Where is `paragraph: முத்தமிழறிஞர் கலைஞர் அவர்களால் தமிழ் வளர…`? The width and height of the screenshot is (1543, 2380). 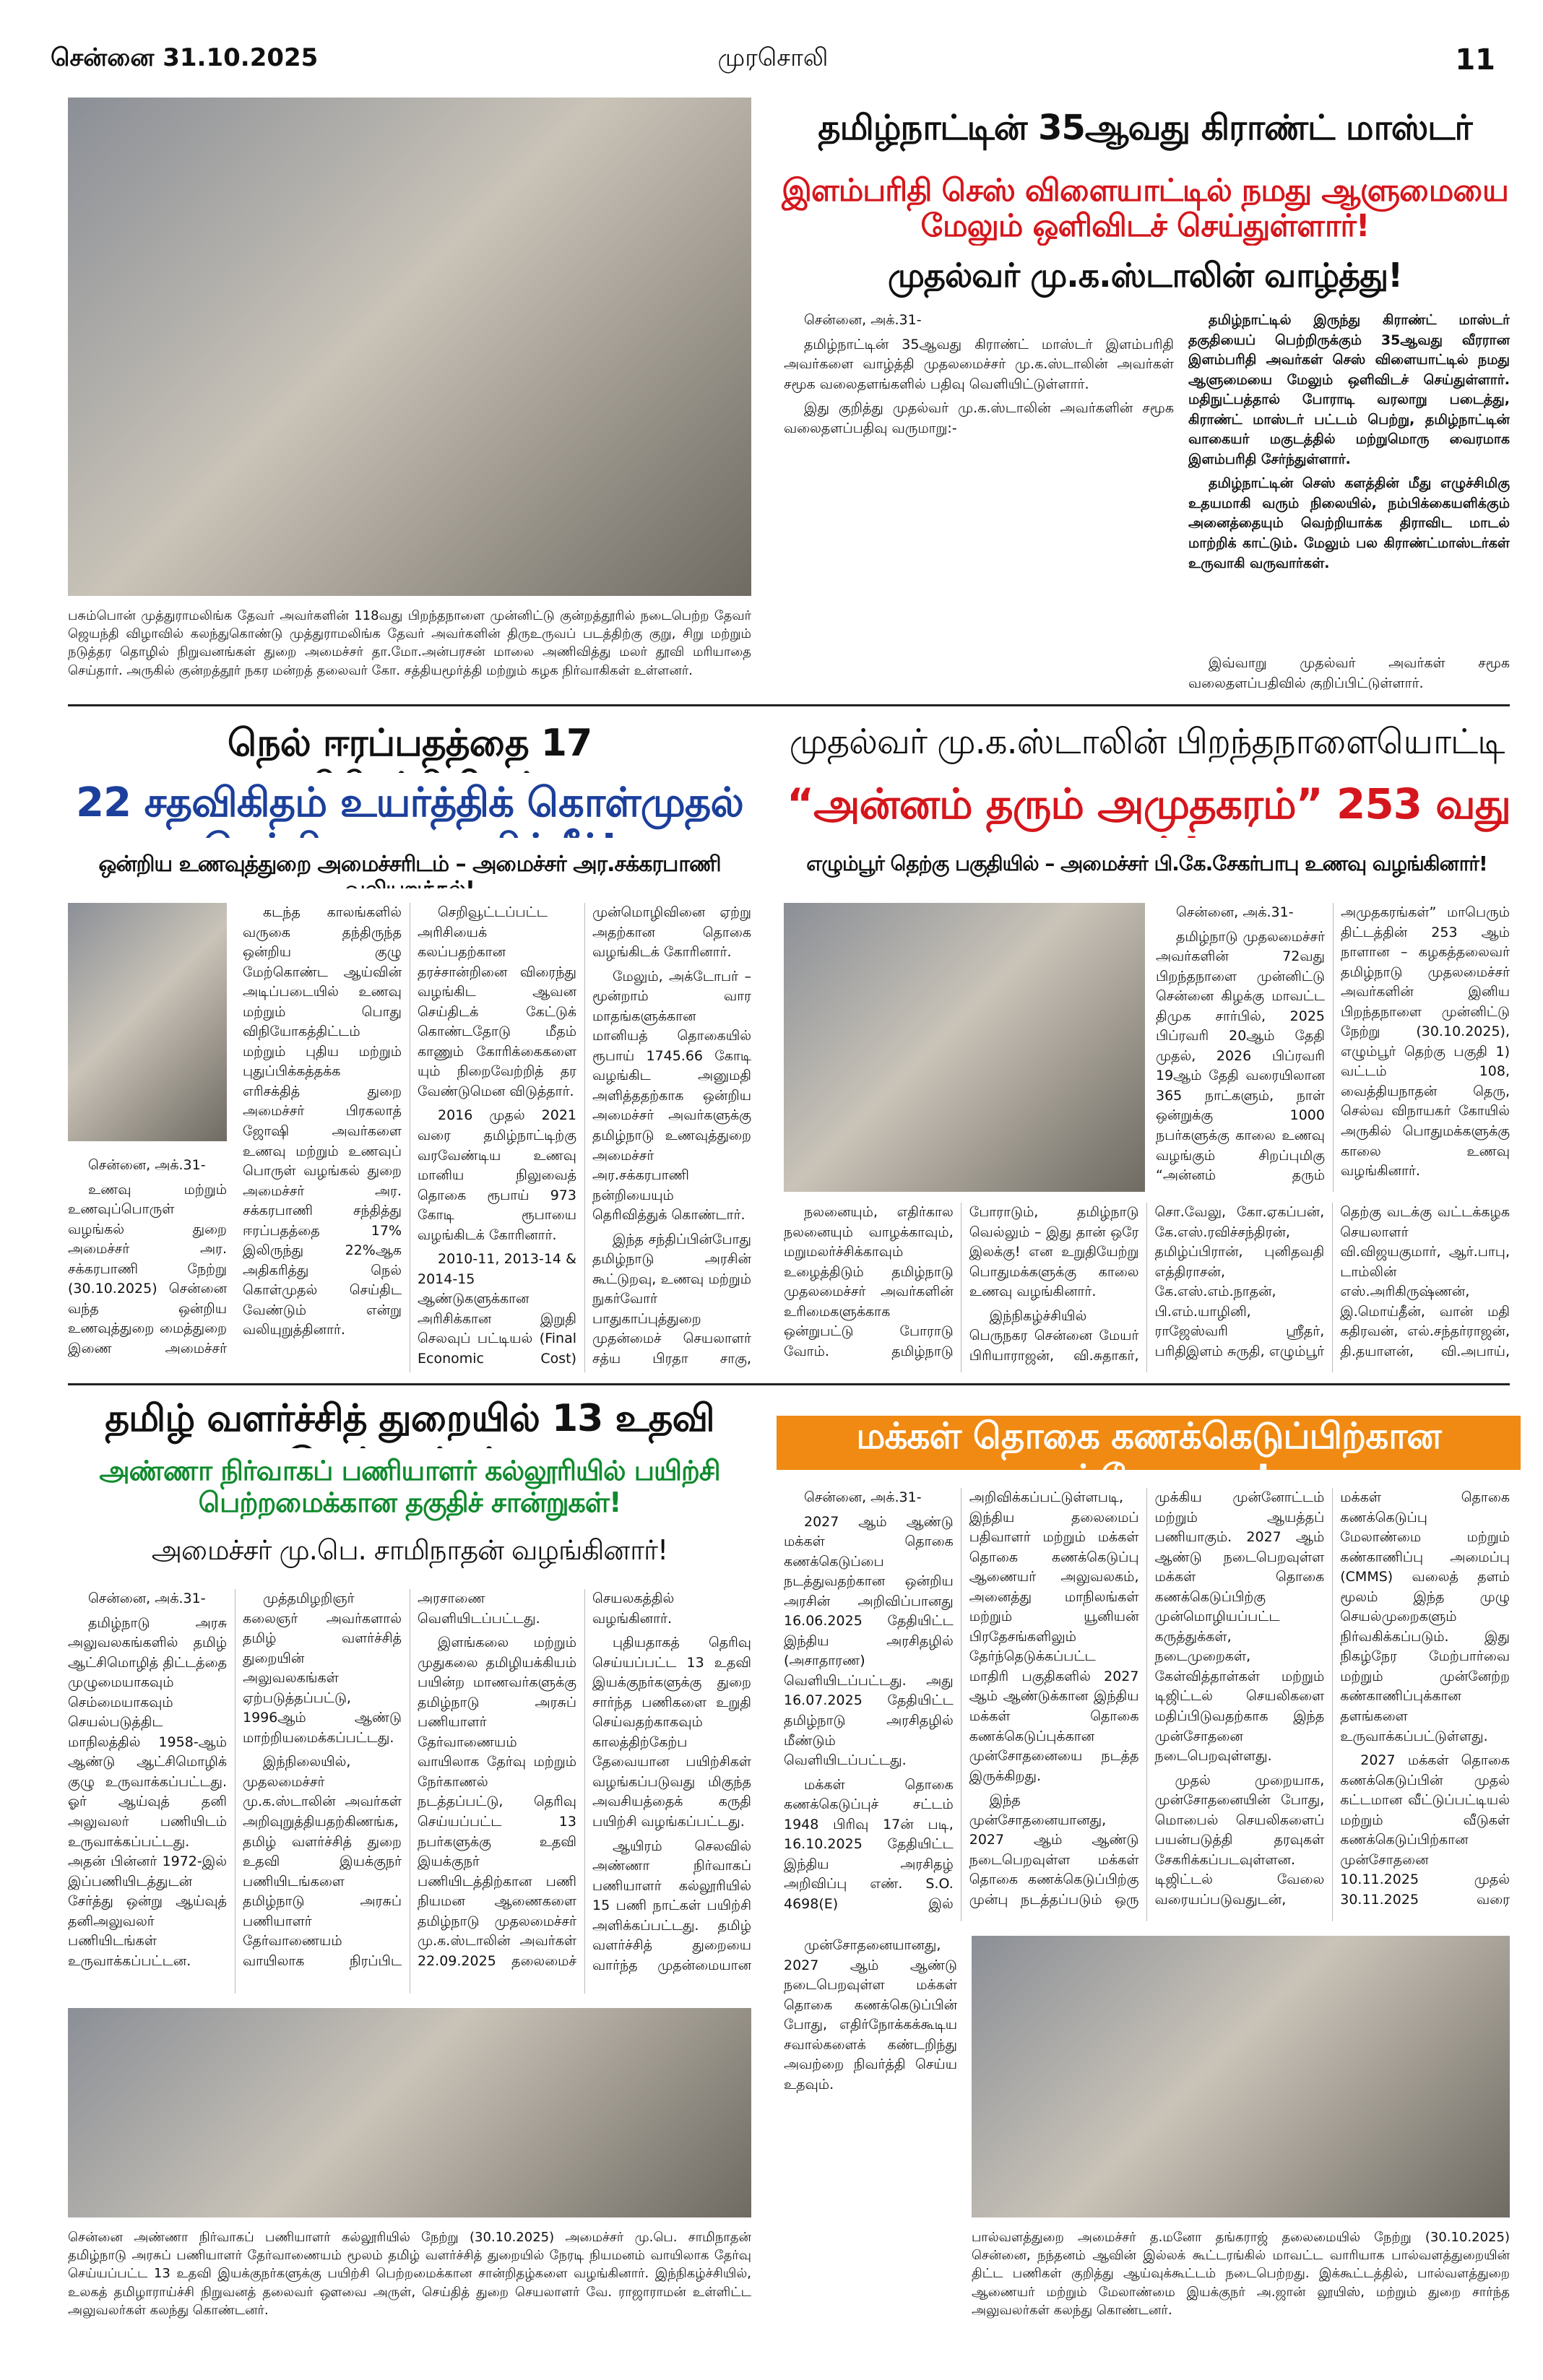
paragraph: முத்தமிழறிஞர் கலைஞர் அவர்களால் தமிழ் வளர… is located at coordinates (322, 1668).